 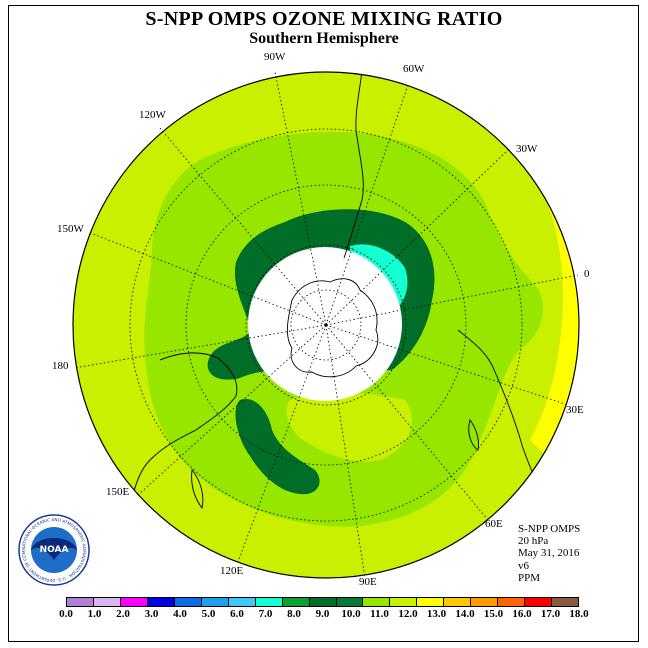 I want to click on madagascar-coast, so click(x=473, y=435).